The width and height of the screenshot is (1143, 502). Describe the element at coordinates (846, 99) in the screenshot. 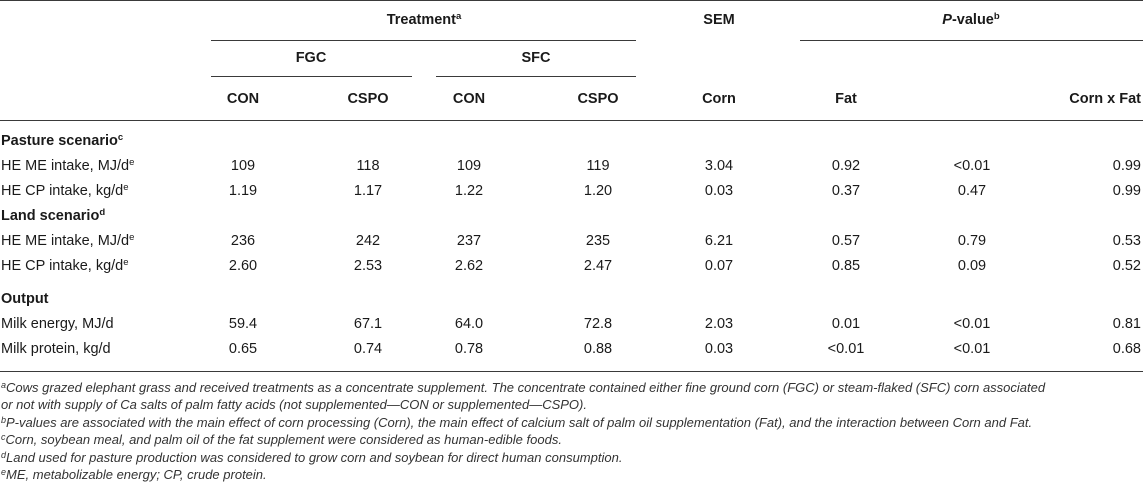

I see `col-header-fat: Fat` at that location.